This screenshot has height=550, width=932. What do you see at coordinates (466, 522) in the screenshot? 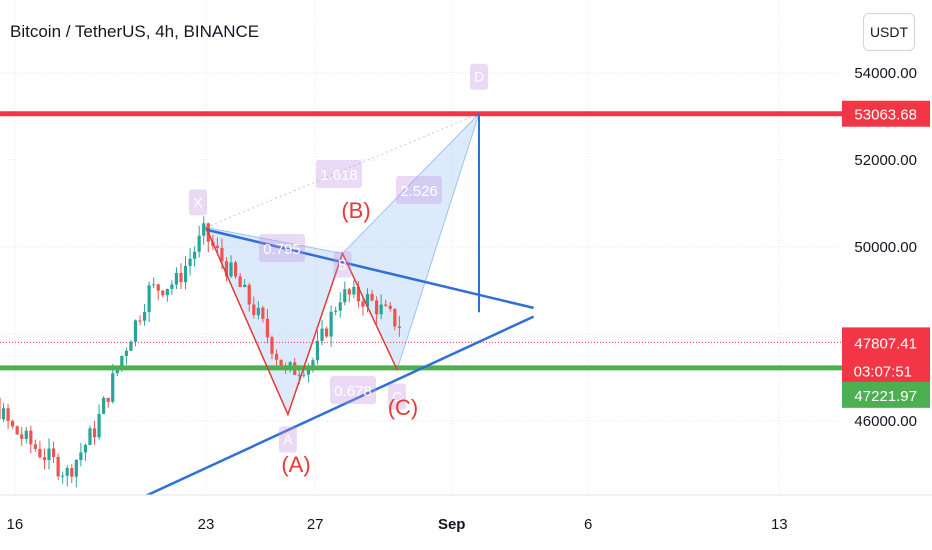
I see `time-axis` at bounding box center [466, 522].